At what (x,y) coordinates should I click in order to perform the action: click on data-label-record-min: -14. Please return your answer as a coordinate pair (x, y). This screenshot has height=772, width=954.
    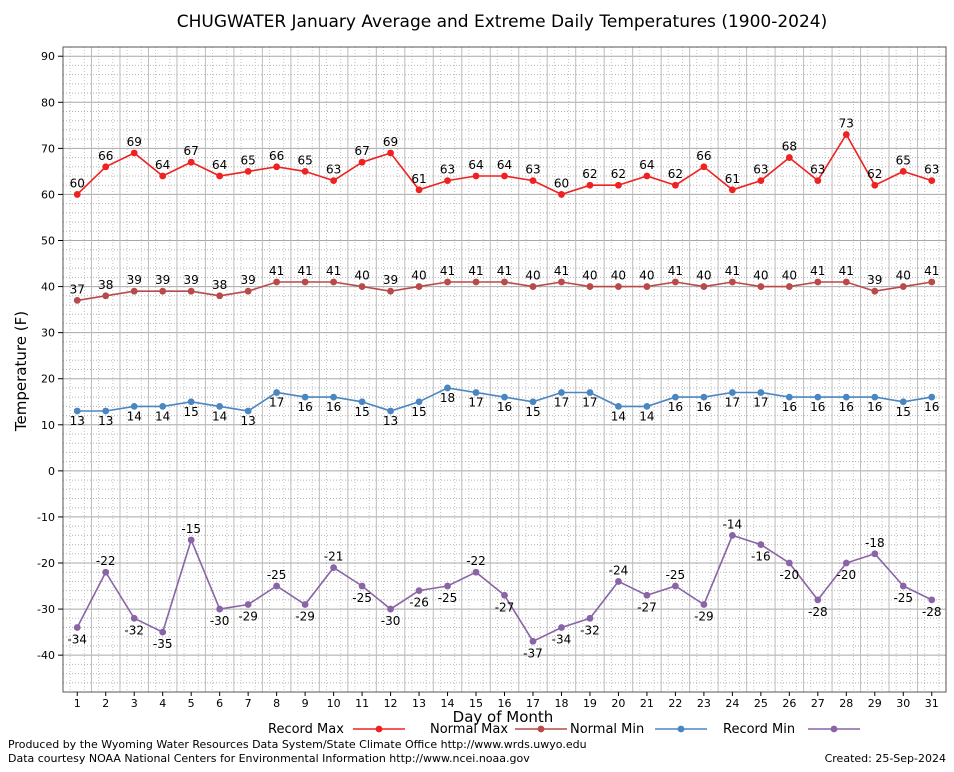
    Looking at the image, I should click on (733, 524).